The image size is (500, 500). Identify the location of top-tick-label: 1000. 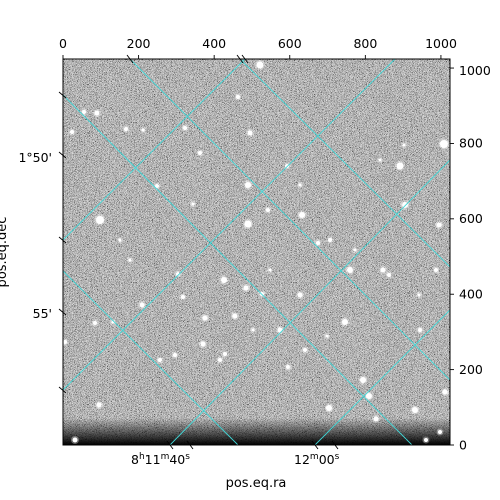
(441, 43).